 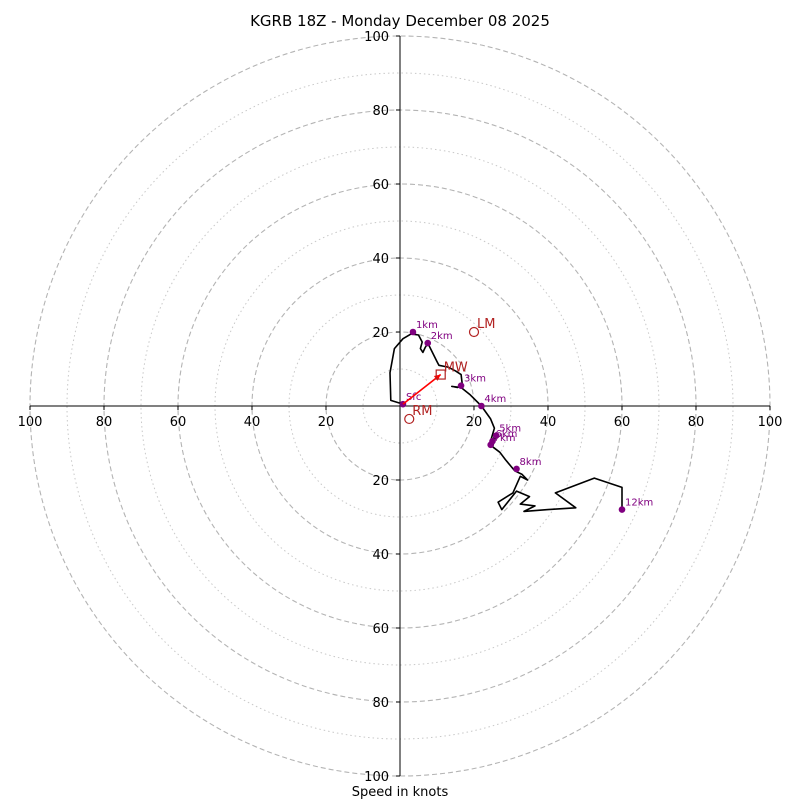 What do you see at coordinates (474, 332) in the screenshot?
I see `left-mover-marker` at bounding box center [474, 332].